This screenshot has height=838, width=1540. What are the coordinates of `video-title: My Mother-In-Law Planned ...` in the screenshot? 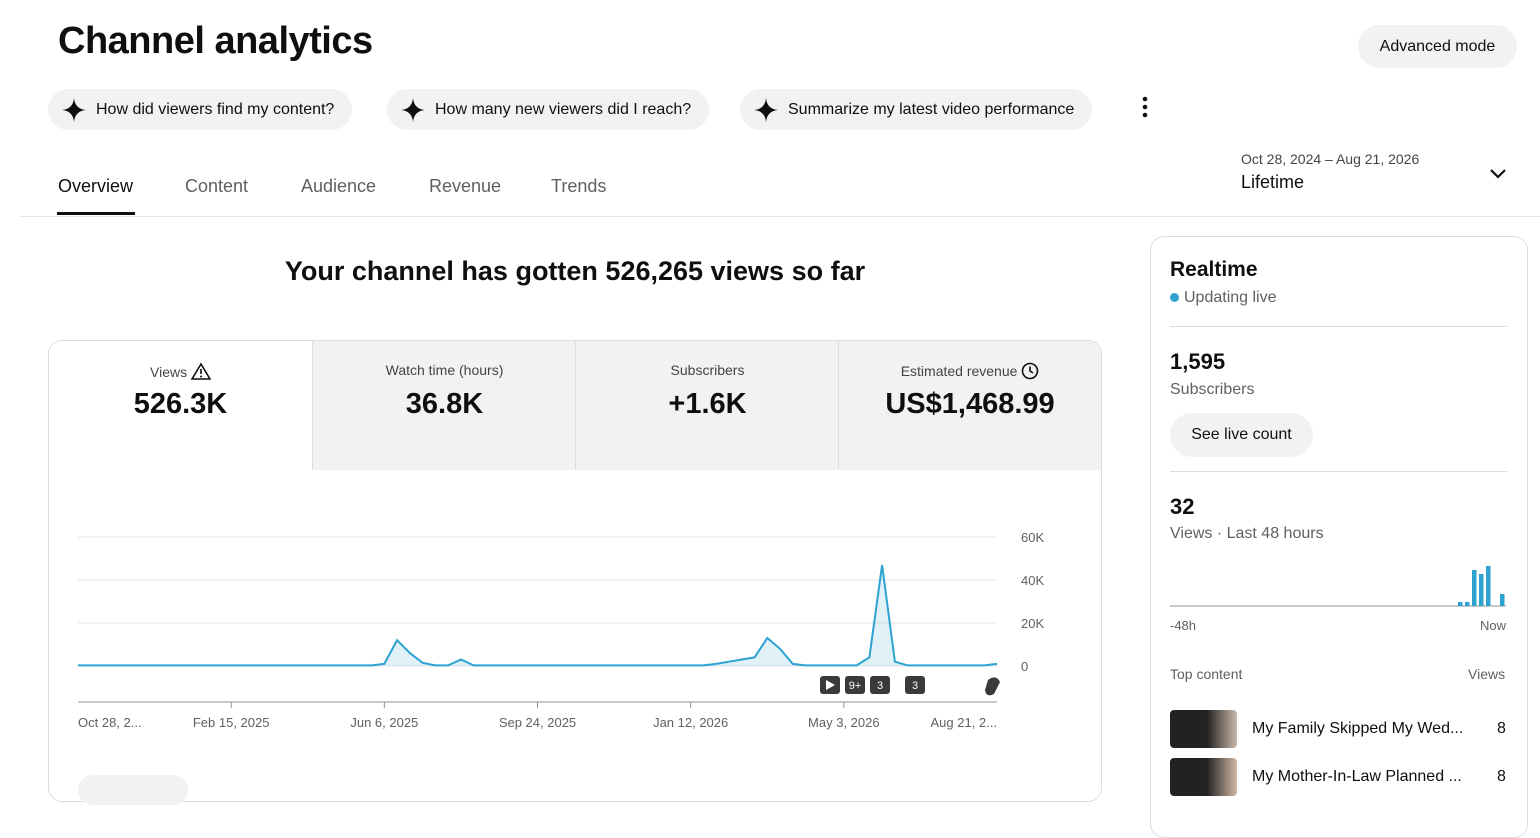 It's located at (1357, 776).